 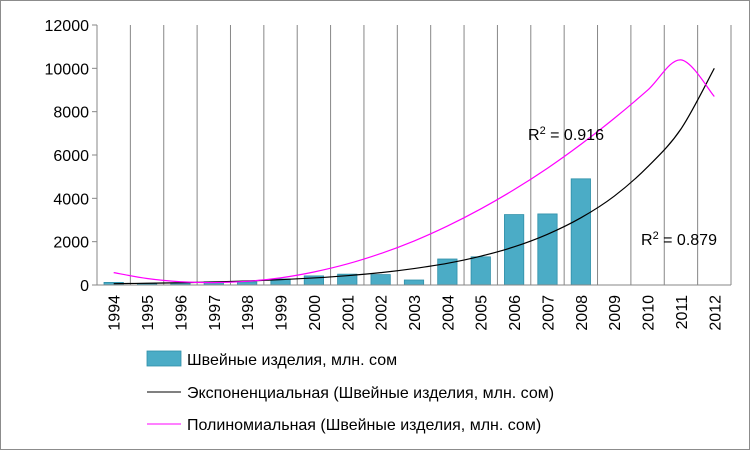 What do you see at coordinates (382, 313) in the screenshot?
I see `x-tick-label: 2002` at bounding box center [382, 313].